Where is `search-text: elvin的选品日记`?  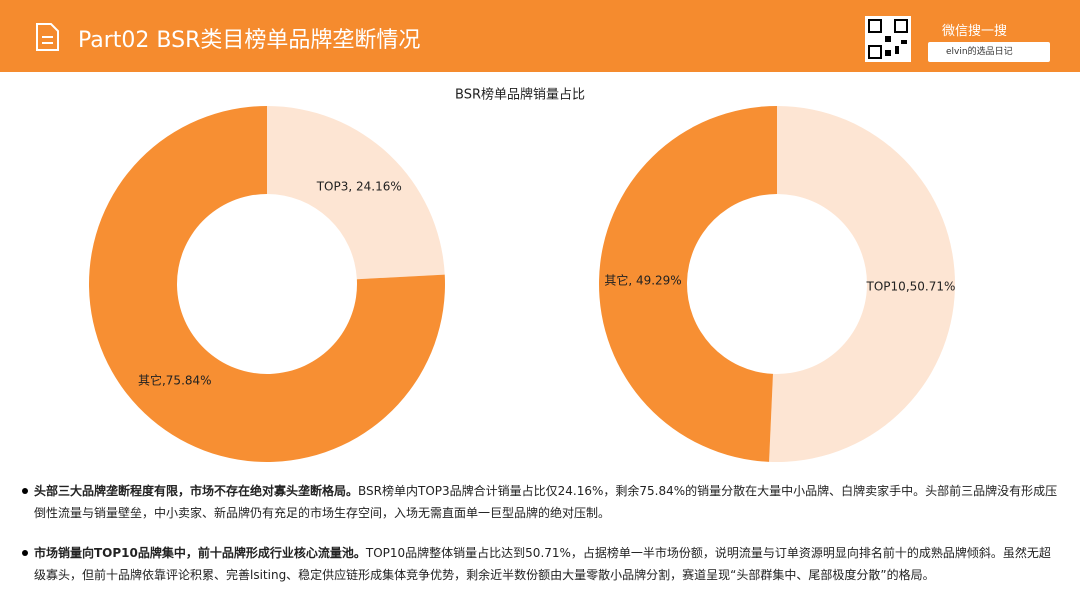
search-text: elvin的选品日记 is located at coordinates (979, 52).